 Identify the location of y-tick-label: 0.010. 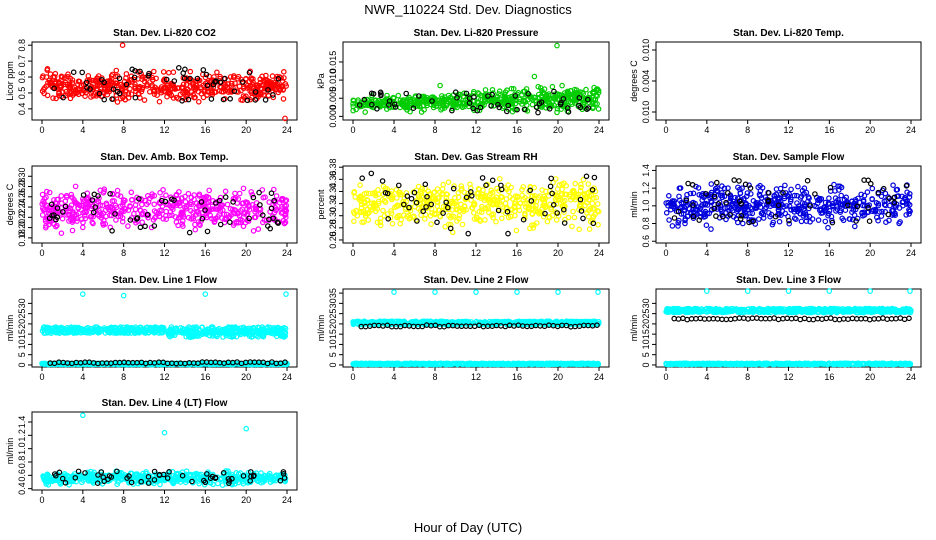
(646, 50).